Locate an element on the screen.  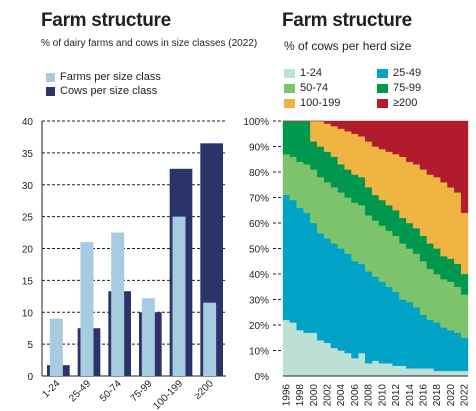
x-tick-label-ge200: ≥200 is located at coordinates (204, 390).